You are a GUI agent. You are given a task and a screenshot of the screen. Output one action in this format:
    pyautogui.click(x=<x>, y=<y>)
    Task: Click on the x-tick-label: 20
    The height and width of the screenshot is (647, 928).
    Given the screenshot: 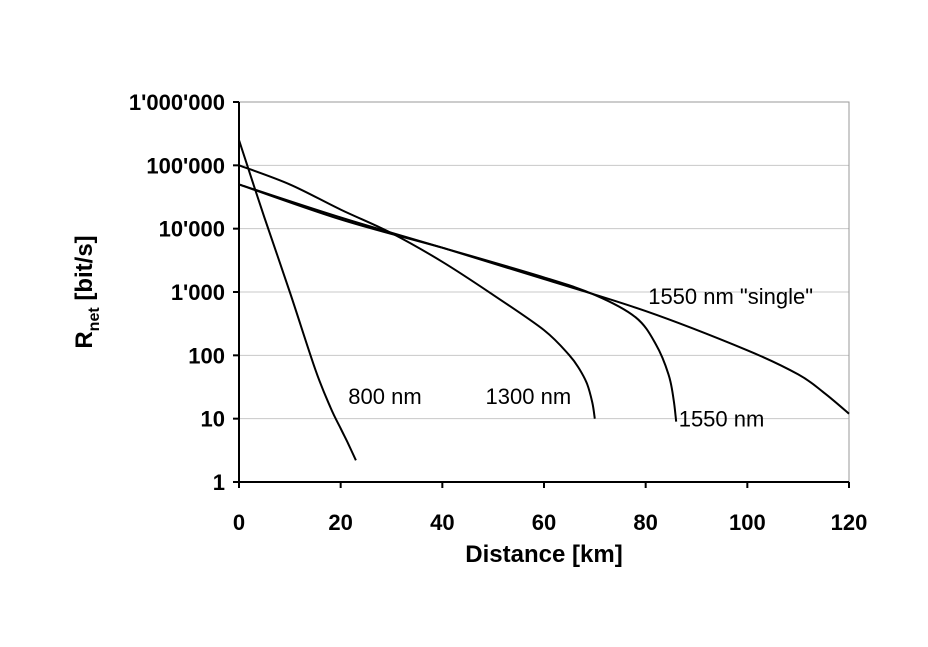 What is the action you would take?
    pyautogui.click(x=340, y=522)
    